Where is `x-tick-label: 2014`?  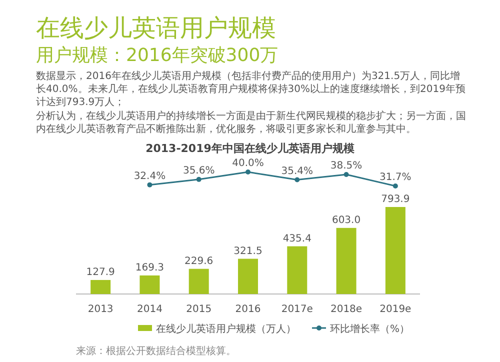 x-tick-label: 2014 is located at coordinates (149, 309).